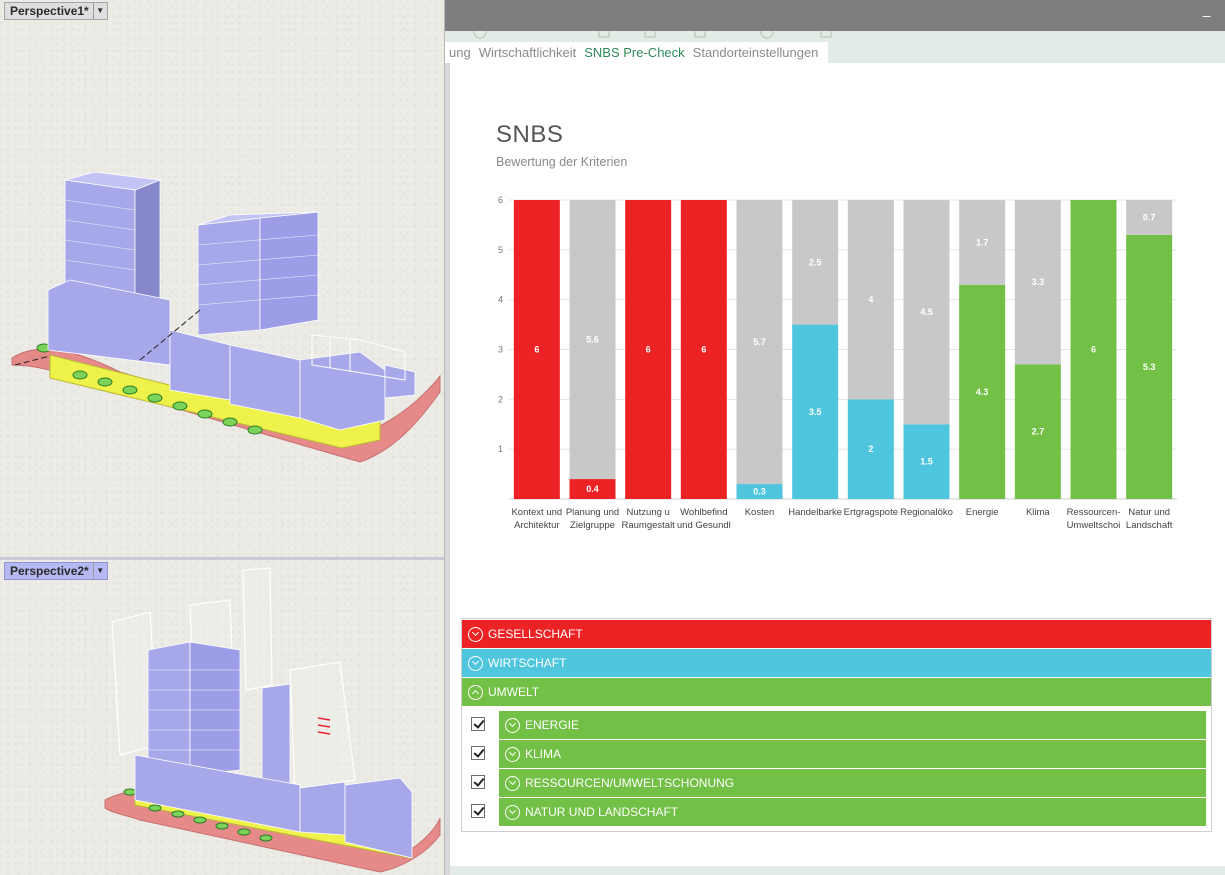 The image size is (1225, 875). I want to click on bottom-strip, so click(837, 870).